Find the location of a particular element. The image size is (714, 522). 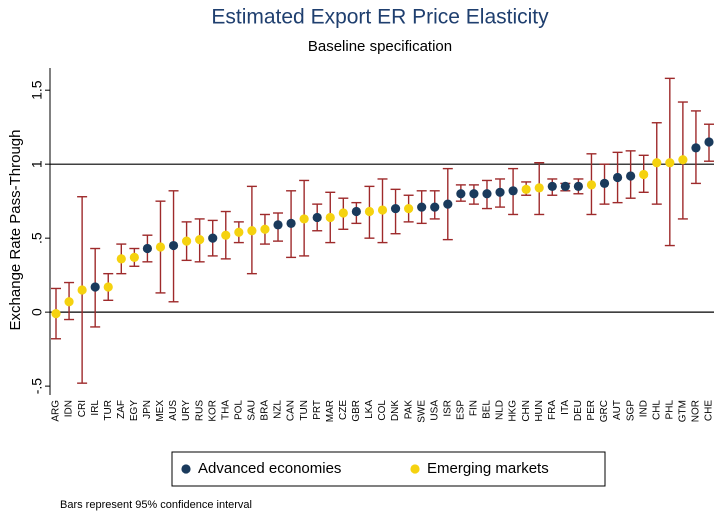

x-tick-label: CHL is located at coordinates (656, 410).